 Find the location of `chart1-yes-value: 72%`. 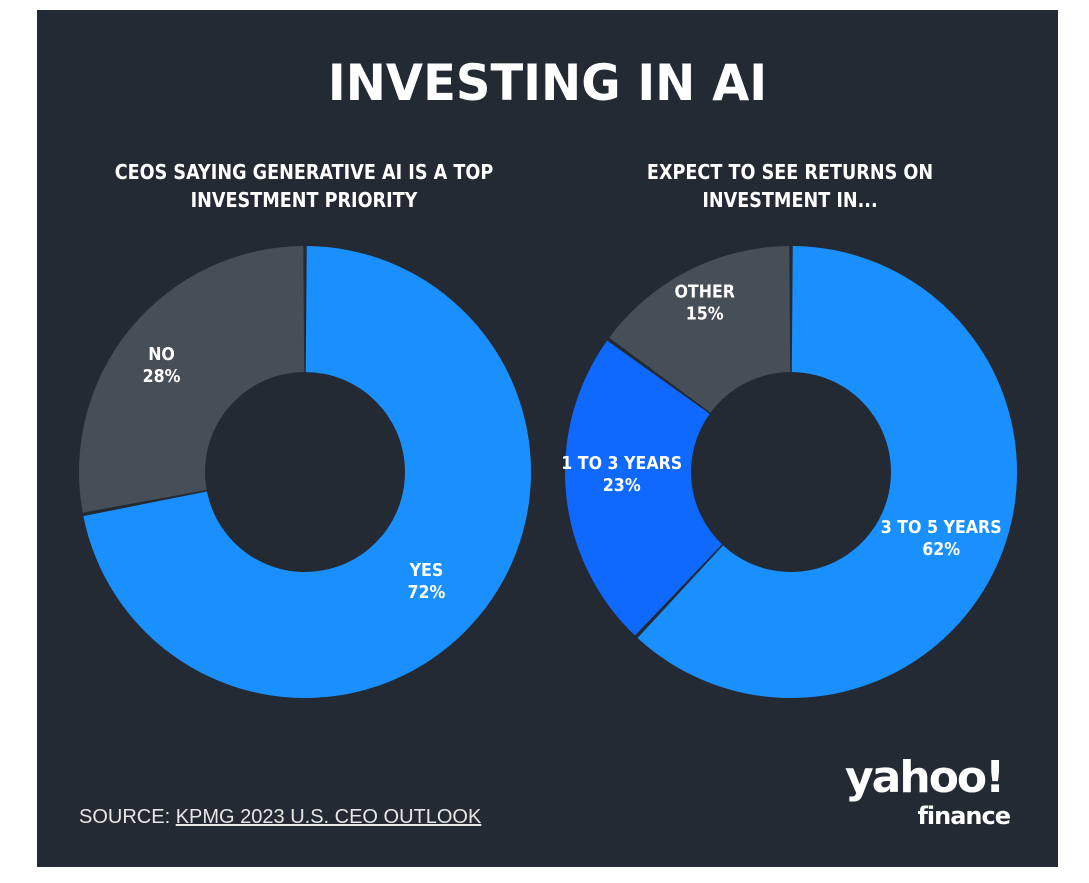

chart1-yes-value: 72% is located at coordinates (427, 591).